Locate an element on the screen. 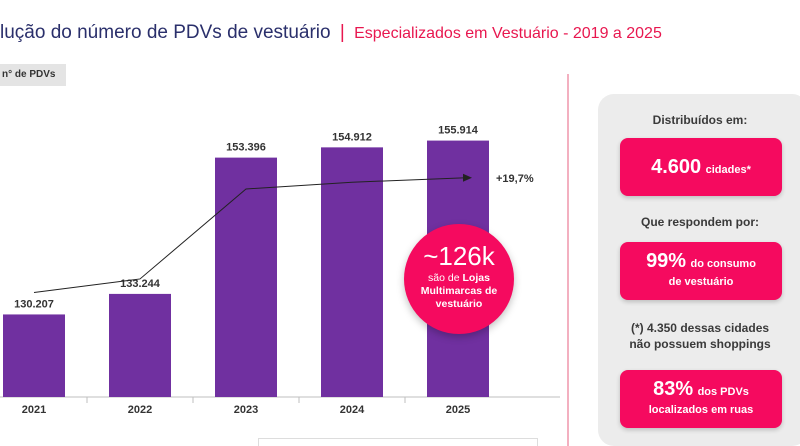  distributed-label: Distribuídos em: is located at coordinates (700, 120).